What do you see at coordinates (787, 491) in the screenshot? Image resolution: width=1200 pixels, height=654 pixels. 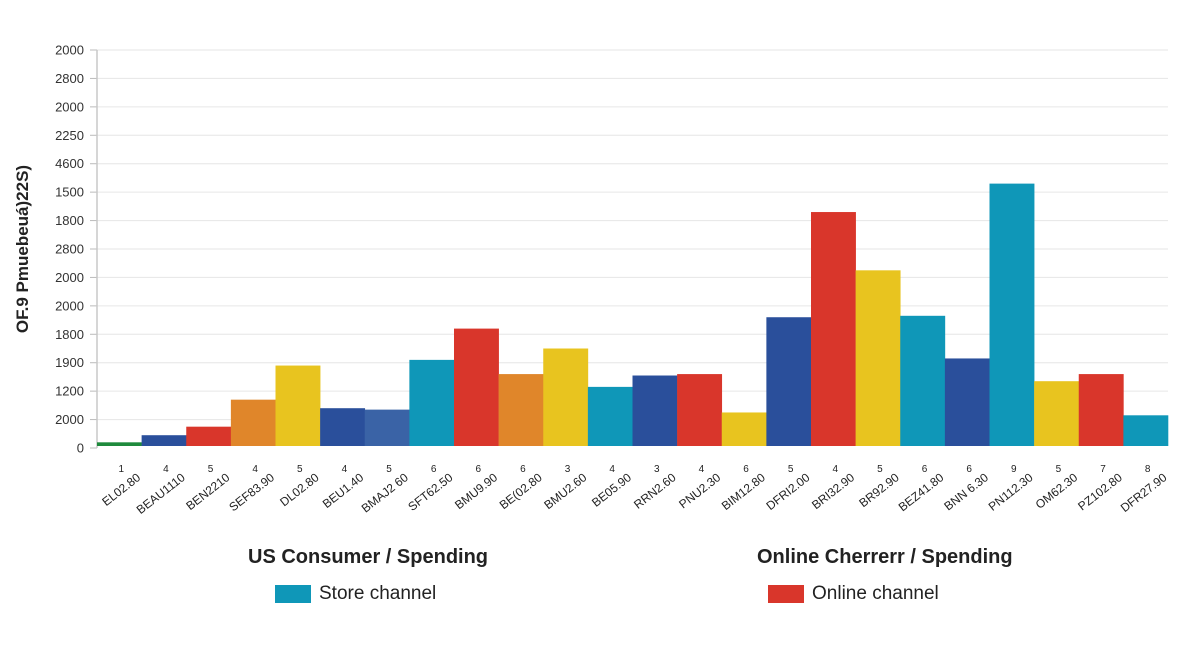 I see `x-tick-label: DFRI2.00` at bounding box center [787, 491].